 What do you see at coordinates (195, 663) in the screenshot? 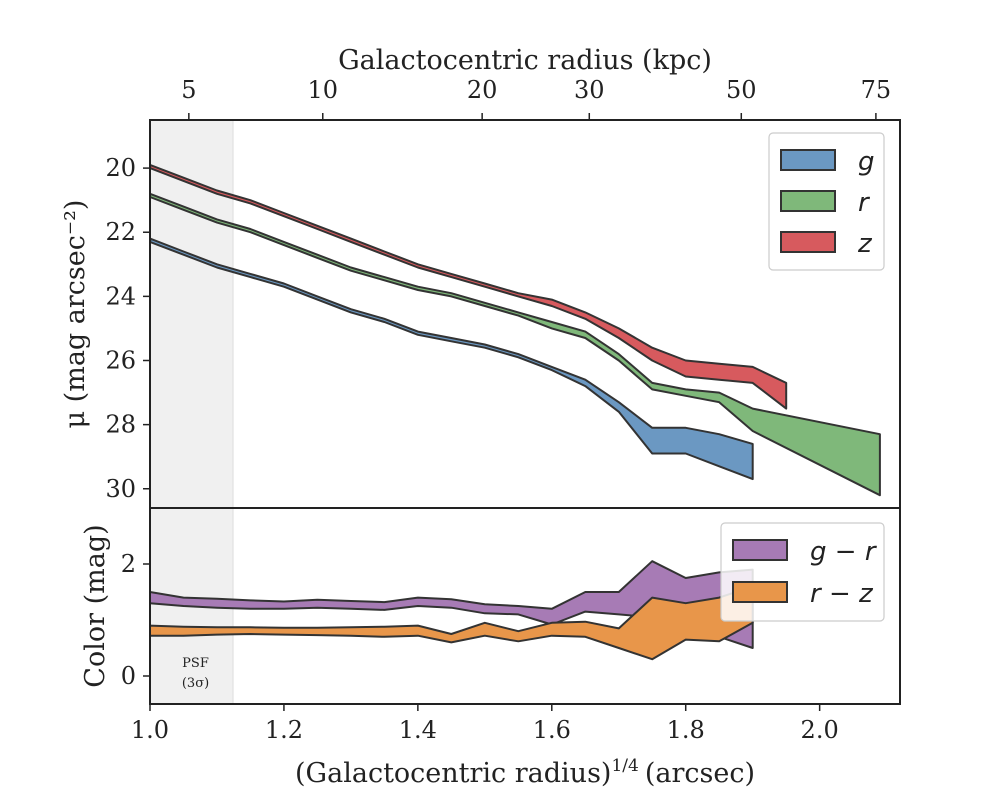
I see `psf-label: PSF` at bounding box center [195, 663].